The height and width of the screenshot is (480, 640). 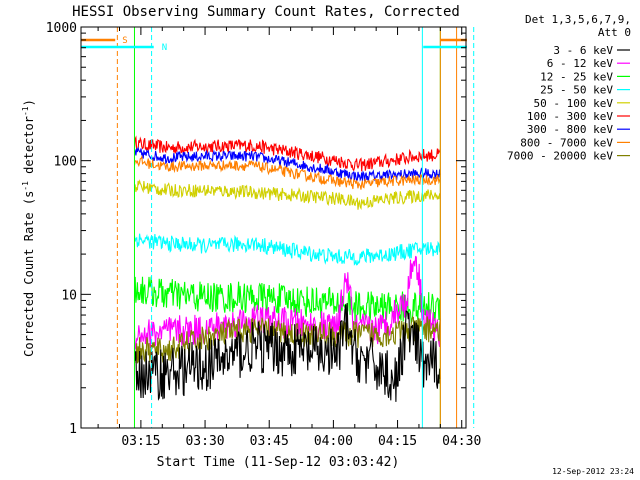 I want to click on x-tick-label: 04:15, so click(x=397, y=441).